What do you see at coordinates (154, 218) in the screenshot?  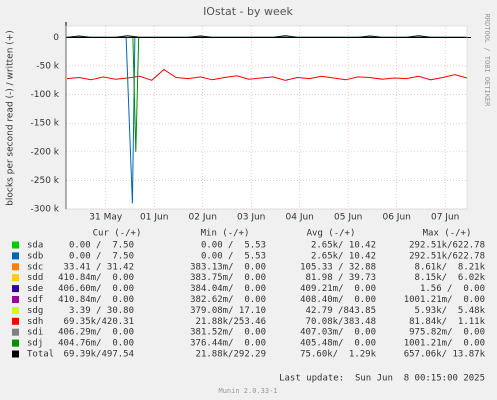 I see `x-tick-label: 01 Jun` at bounding box center [154, 218].